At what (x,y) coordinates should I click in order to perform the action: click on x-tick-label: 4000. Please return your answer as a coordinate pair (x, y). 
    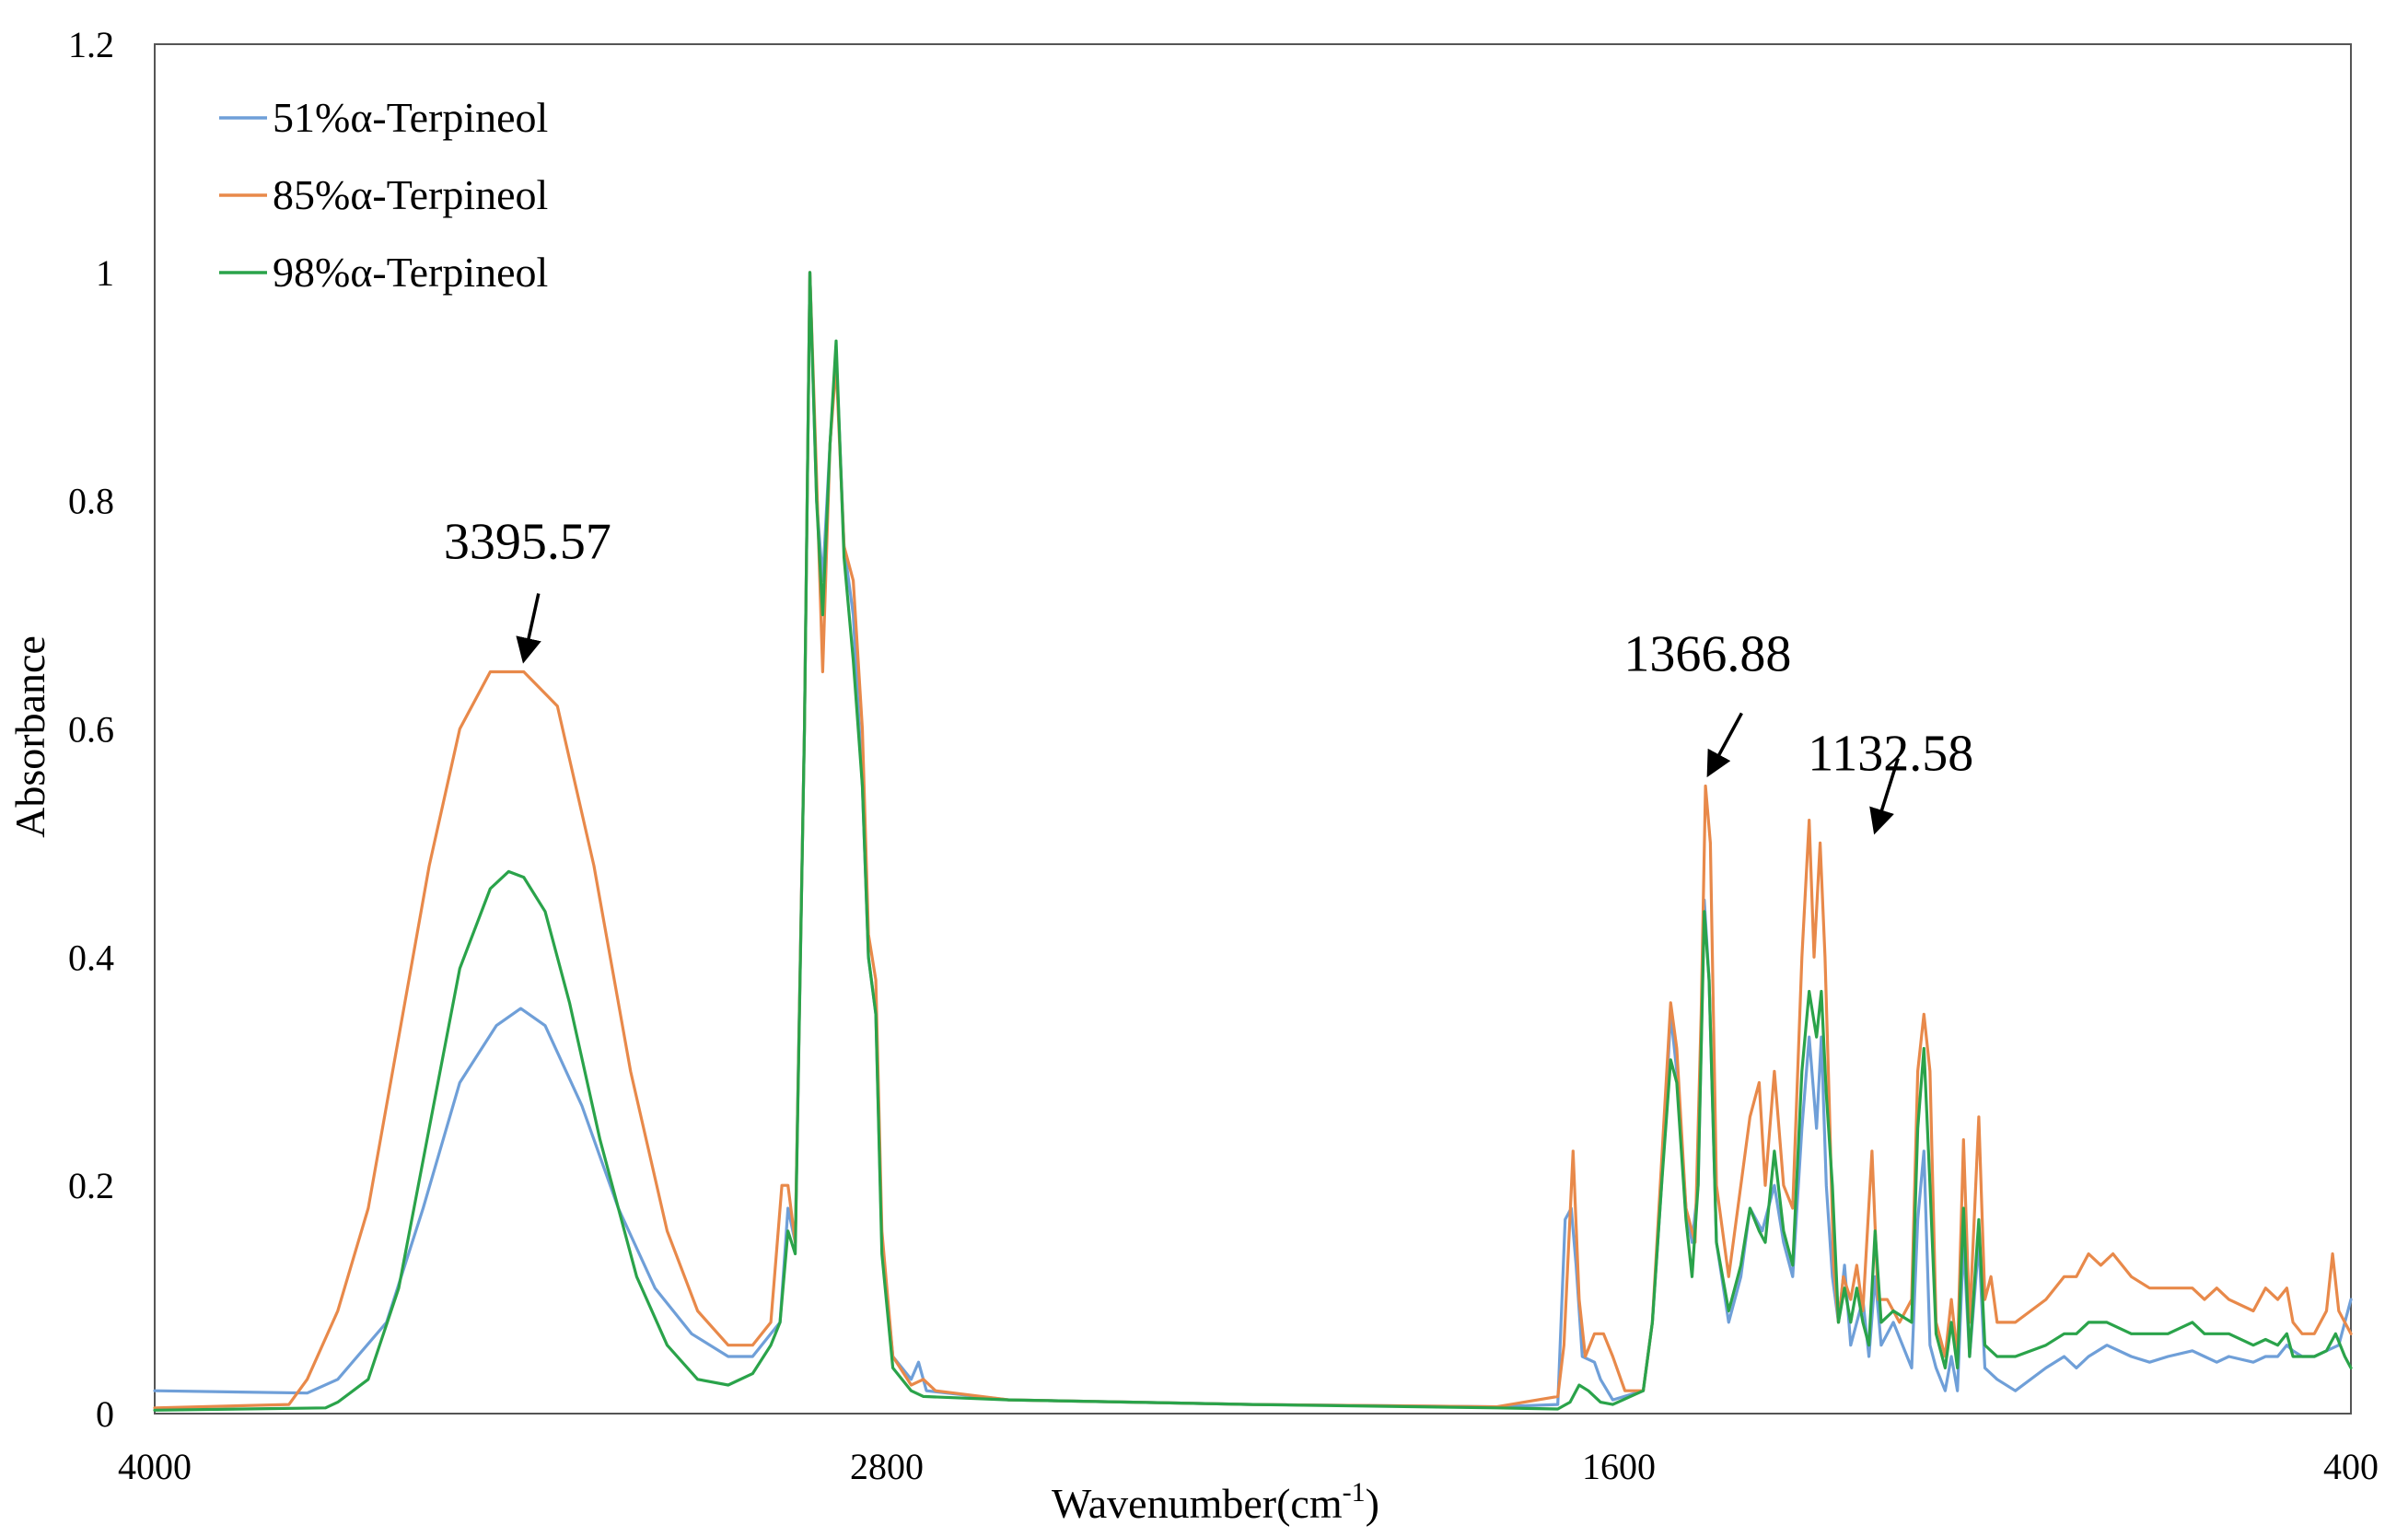
    Looking at the image, I should click on (155, 1467).